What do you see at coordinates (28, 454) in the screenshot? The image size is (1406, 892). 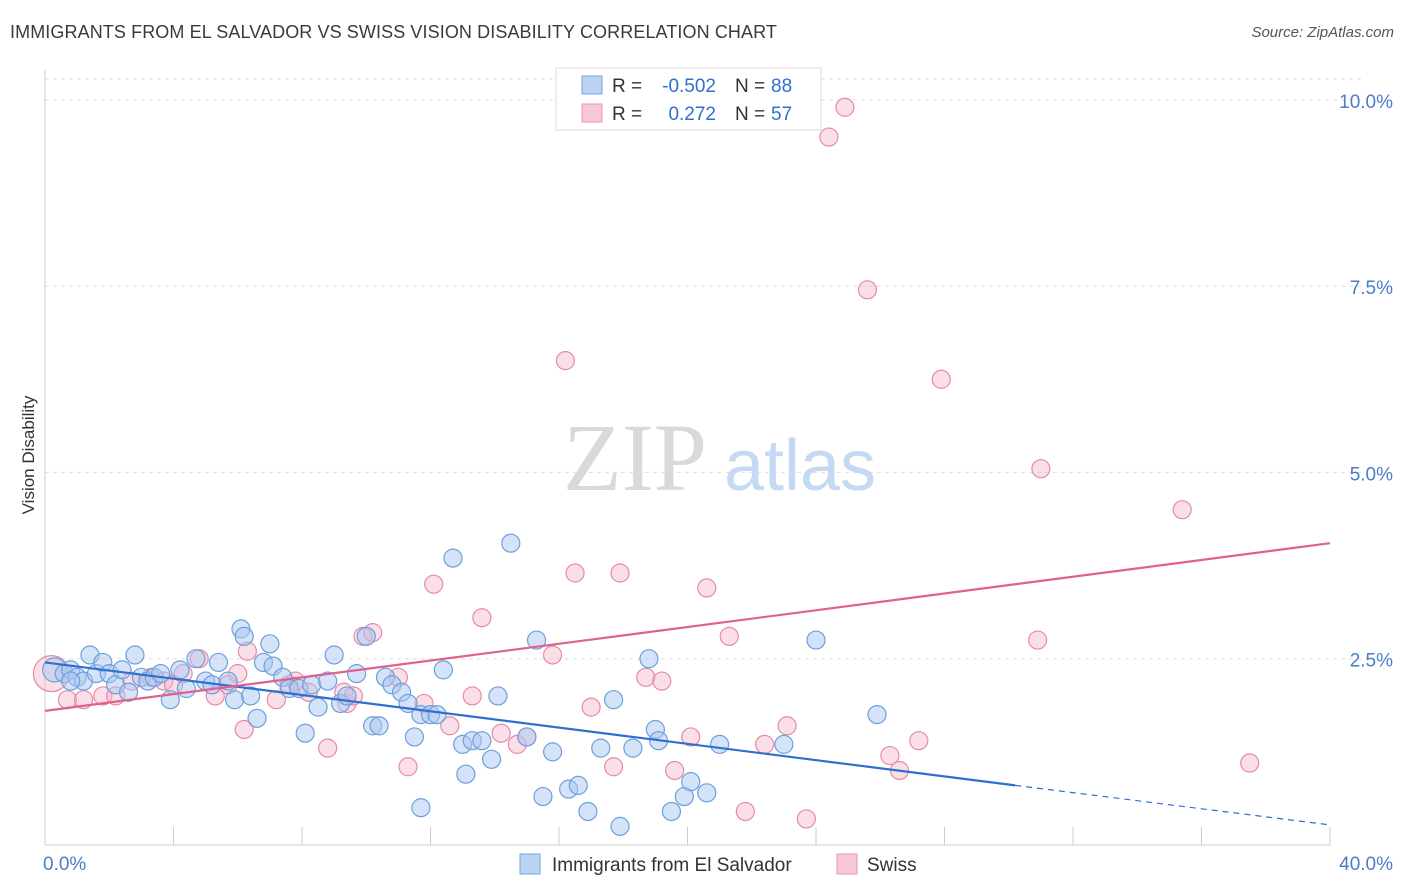 I see `y-axis-label: Vision Disability` at bounding box center [28, 454].